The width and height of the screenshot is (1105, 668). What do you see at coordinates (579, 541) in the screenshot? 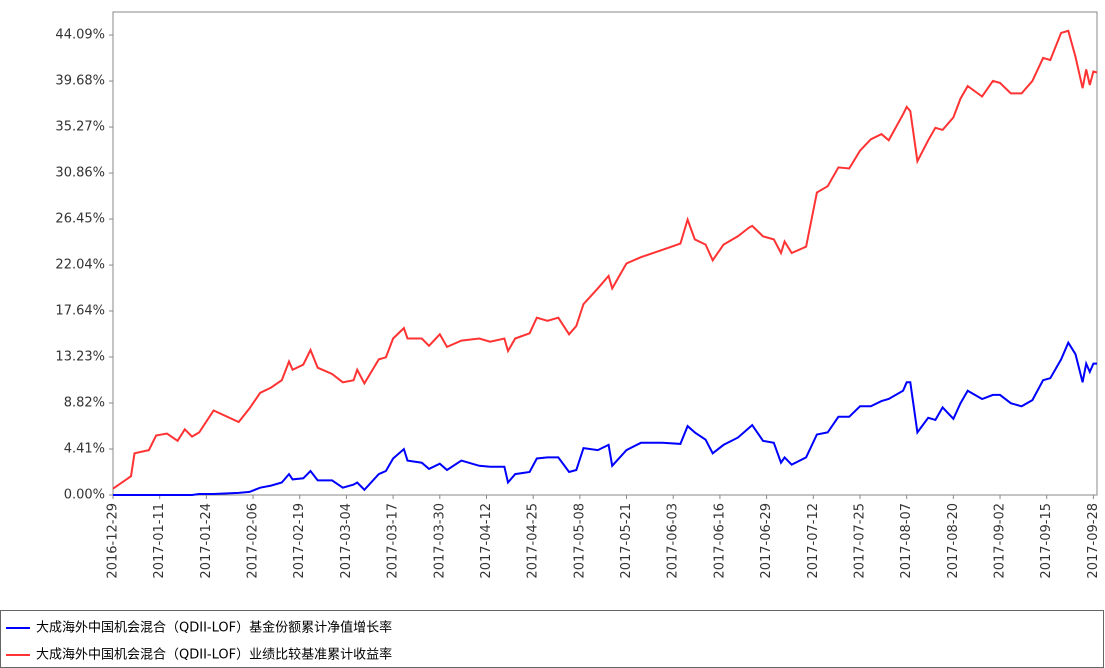
I see `x-tick-label: 2017-05-08` at bounding box center [579, 541].